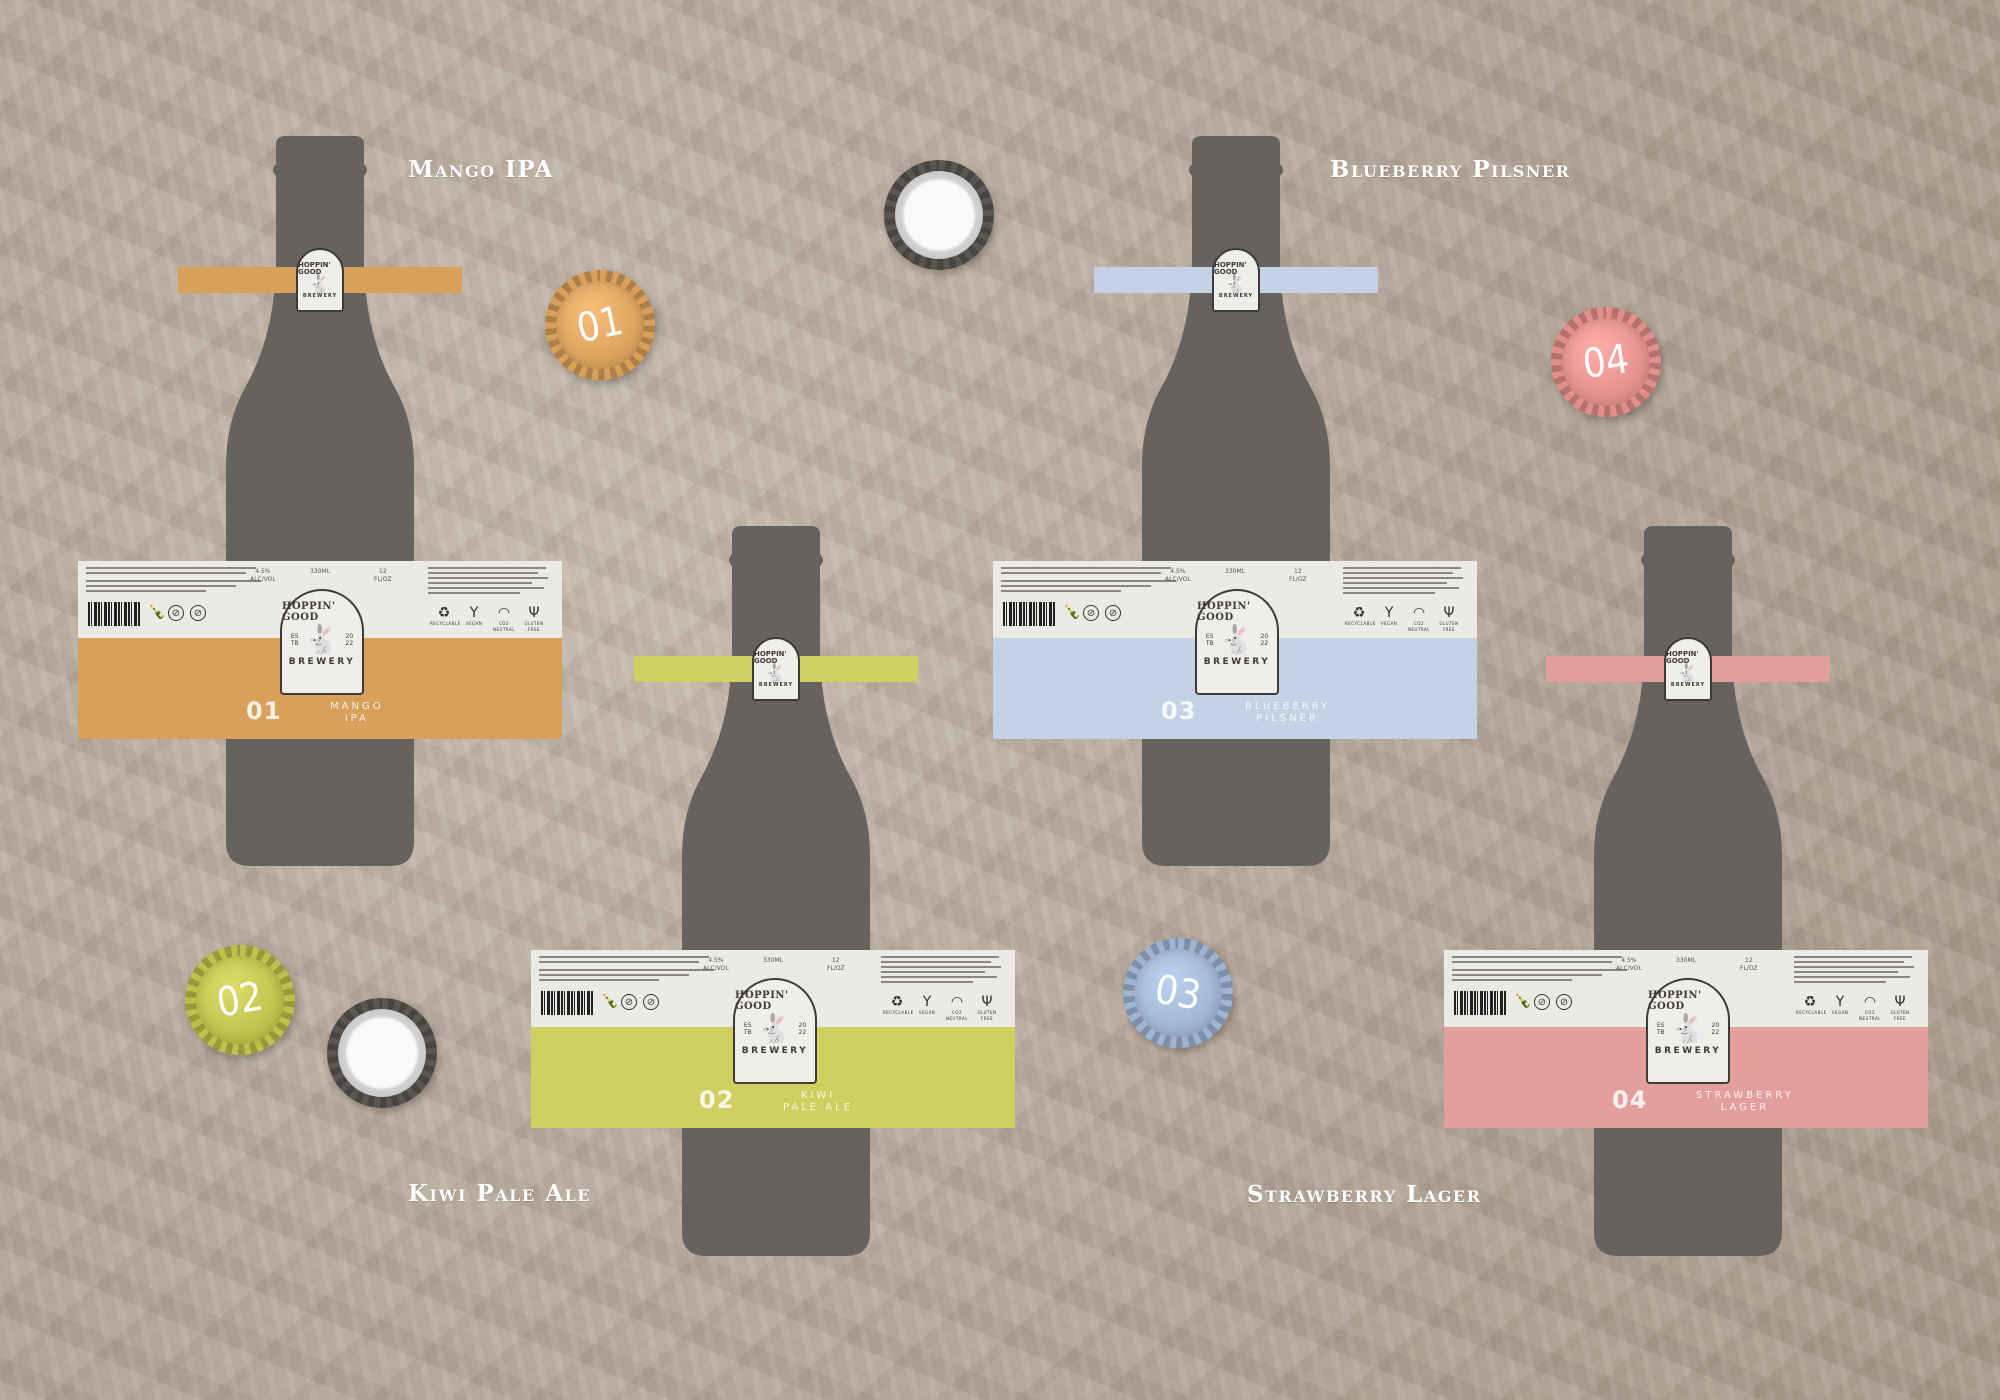 The image size is (2000, 1400). I want to click on bottle-silhouette-mango, so click(320, 501).